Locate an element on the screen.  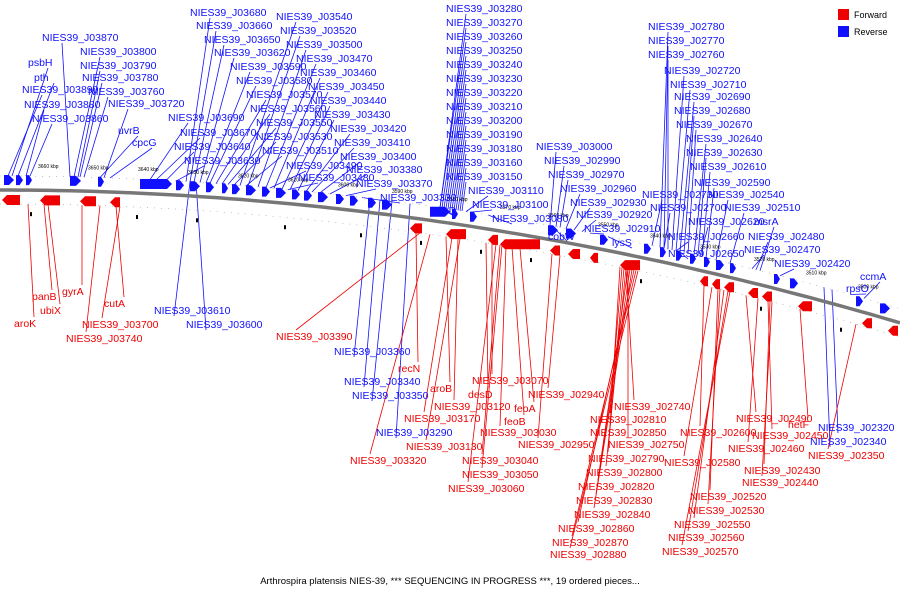
reverse-gene-label: NIES39_J03580 is located at coordinates (274, 81).